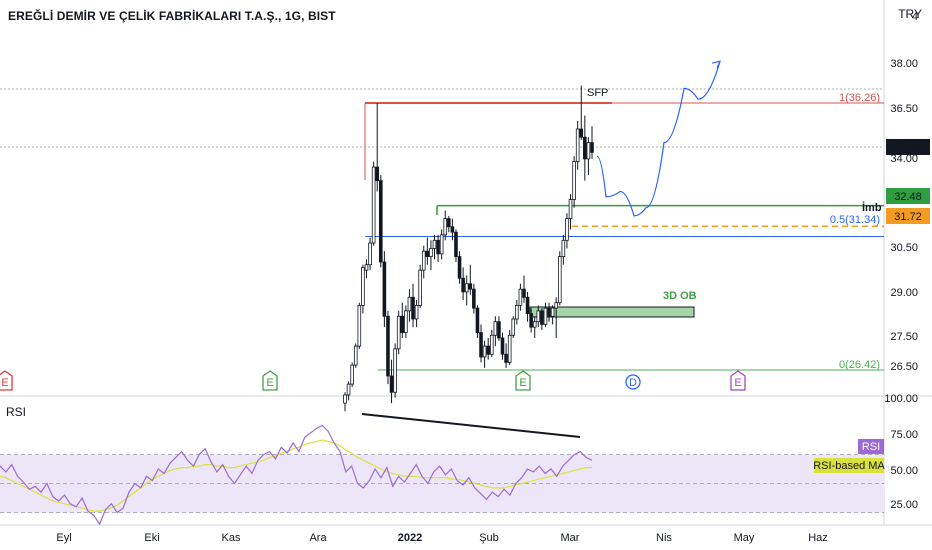 Image resolution: width=932 pixels, height=550 pixels. I want to click on rsi-line, so click(296, 475).